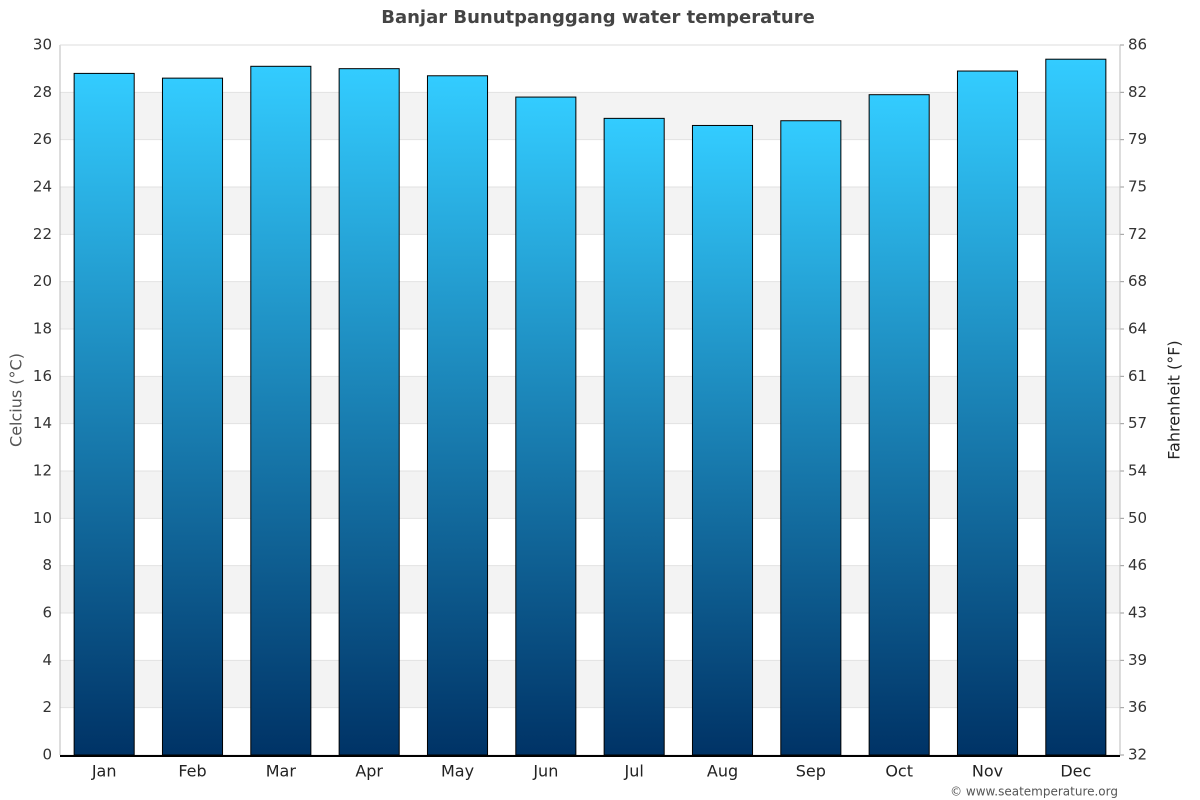 The width and height of the screenshot is (1200, 800). What do you see at coordinates (42, 518) in the screenshot?
I see `y-tick-label: 10` at bounding box center [42, 518].